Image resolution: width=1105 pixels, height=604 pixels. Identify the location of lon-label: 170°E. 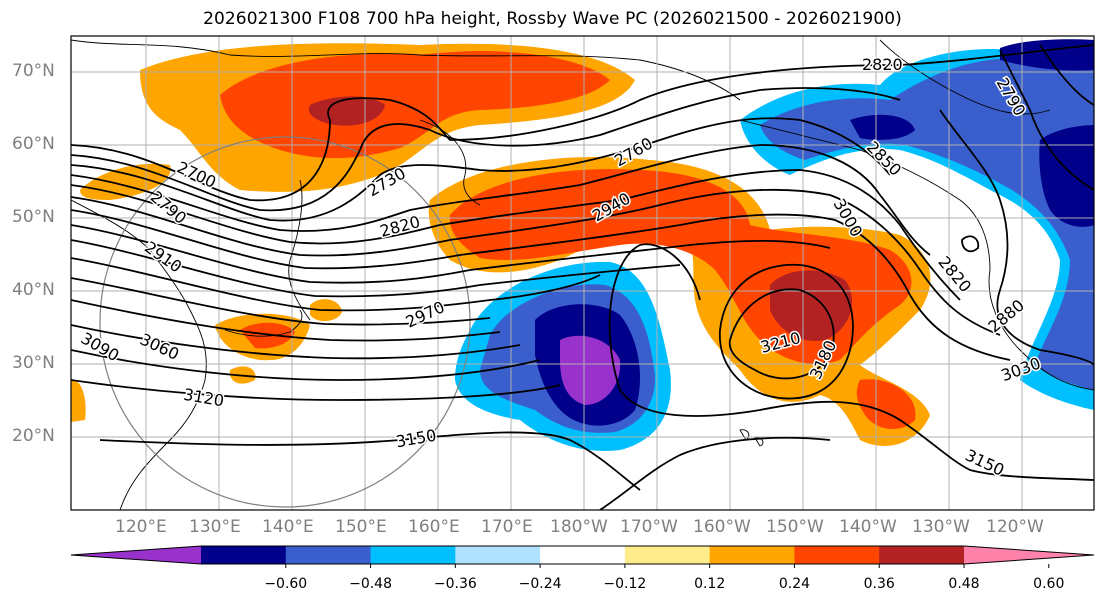
(507, 527).